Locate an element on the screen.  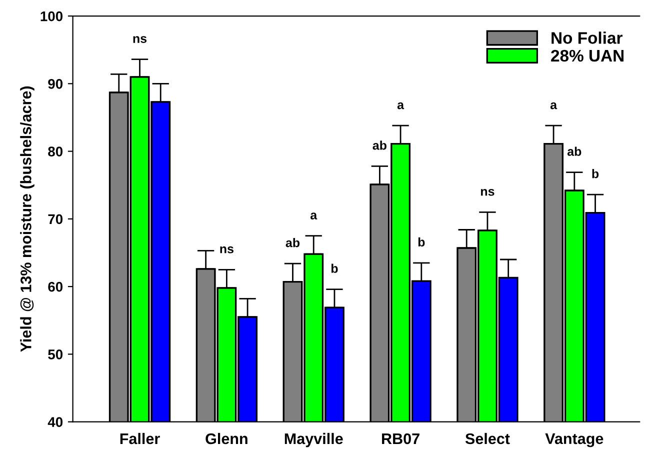
y-tick-label: 100 is located at coordinates (51, 16).